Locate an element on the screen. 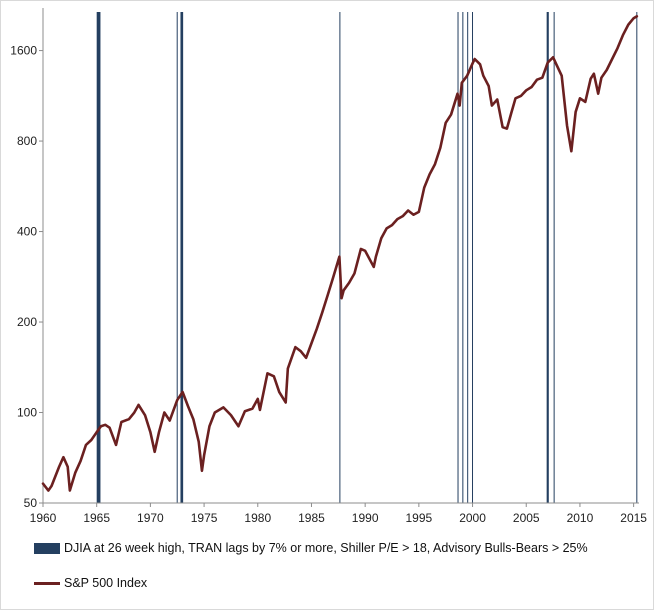 The image size is (654, 610). y-tick-labels: 50 100 200 400 800 1600 is located at coordinates (23, 277).